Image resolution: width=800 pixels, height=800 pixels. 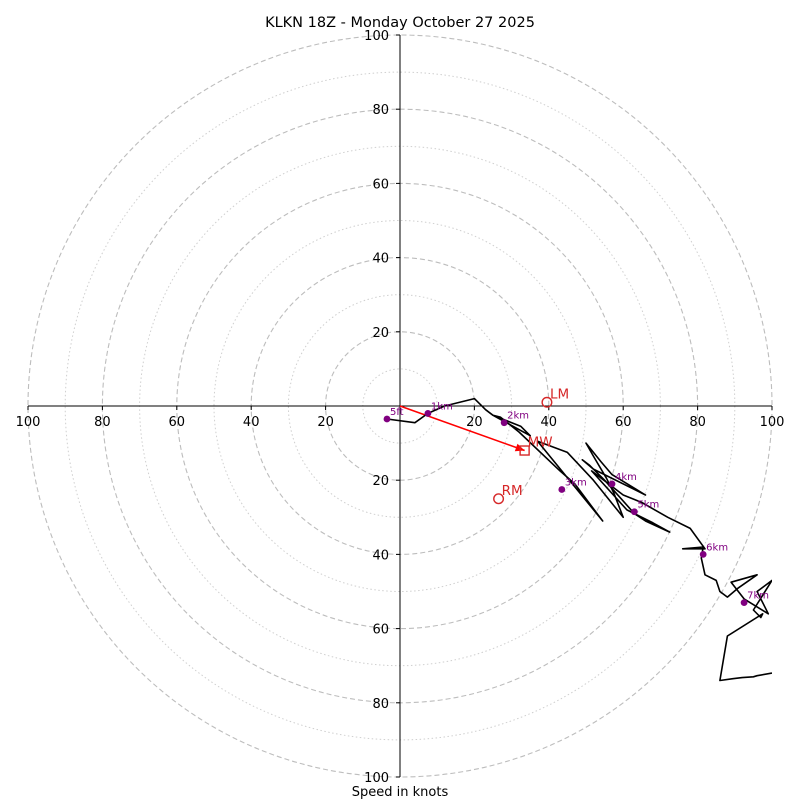 I want to click on height-marker-5ft, so click(x=387, y=419).